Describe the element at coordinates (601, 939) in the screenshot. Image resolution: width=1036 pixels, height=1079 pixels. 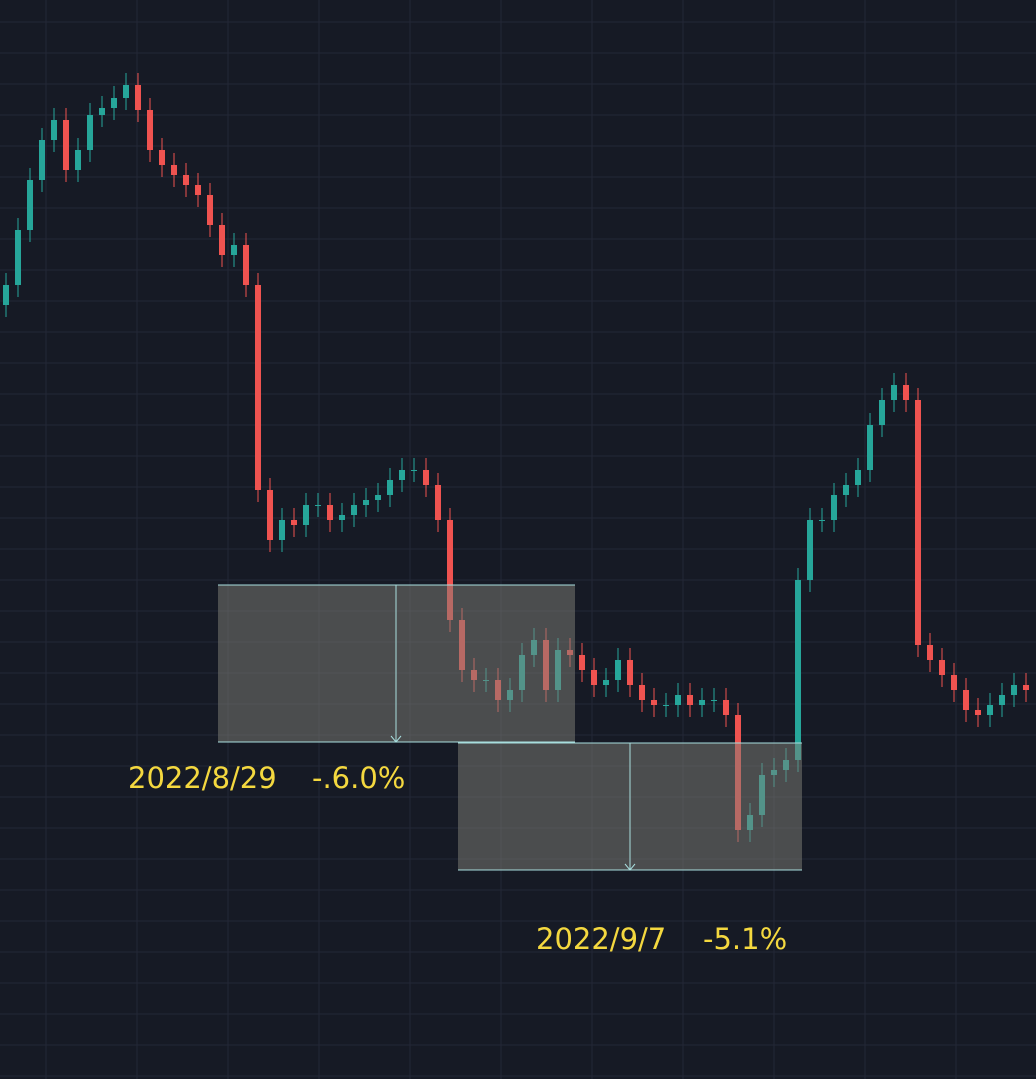
I see `annotation-date: 2022/9/7` at that location.